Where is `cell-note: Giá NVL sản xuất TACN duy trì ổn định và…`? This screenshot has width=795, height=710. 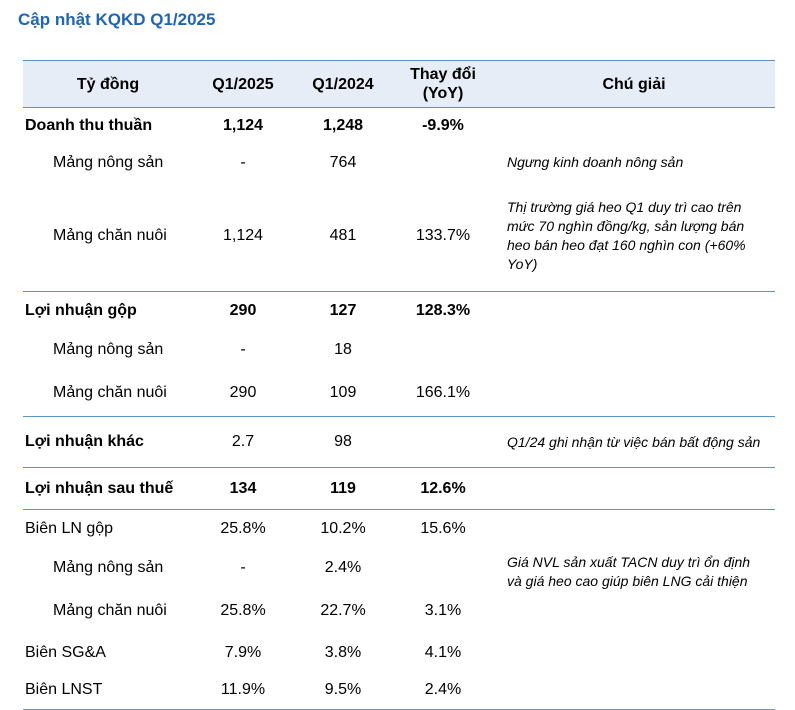
cell-note: Giá NVL sản xuất TACN duy trì ổn định và… is located at coordinates (629, 571).